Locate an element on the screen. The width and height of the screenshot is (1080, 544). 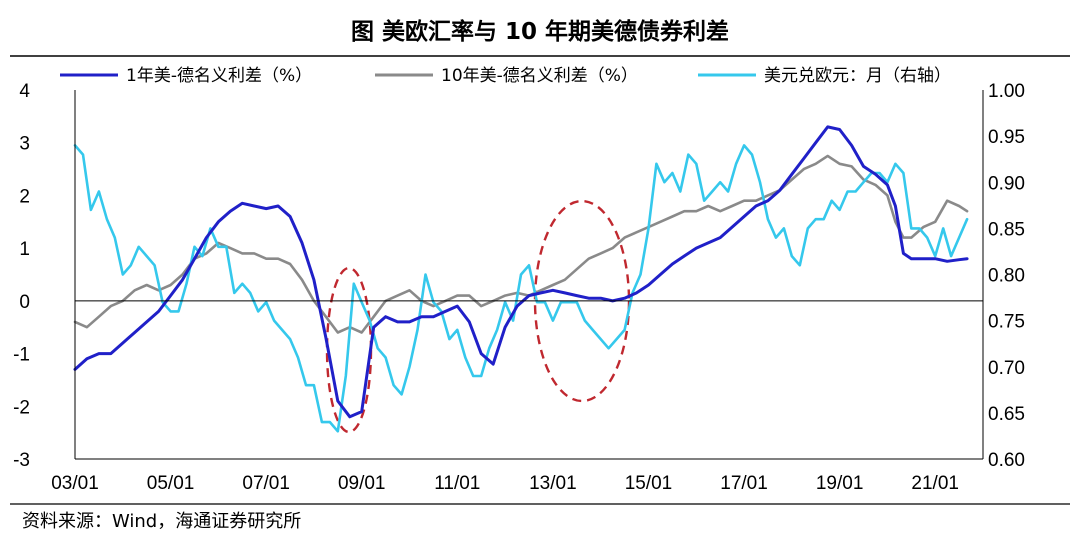
legend: 1年美-德名义利差（%） 10年美-德名义利差（%） 美元兑欧元：月（右轴） is located at coordinates (505, 76).